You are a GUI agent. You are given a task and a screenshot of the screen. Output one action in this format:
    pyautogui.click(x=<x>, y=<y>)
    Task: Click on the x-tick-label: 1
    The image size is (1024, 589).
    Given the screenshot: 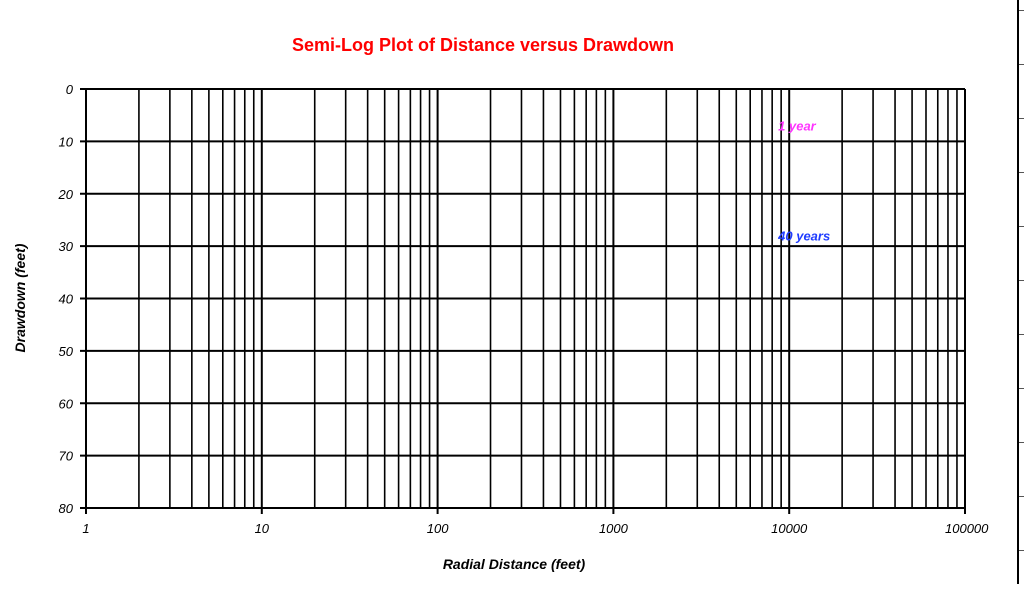 What is the action you would take?
    pyautogui.click(x=85, y=528)
    